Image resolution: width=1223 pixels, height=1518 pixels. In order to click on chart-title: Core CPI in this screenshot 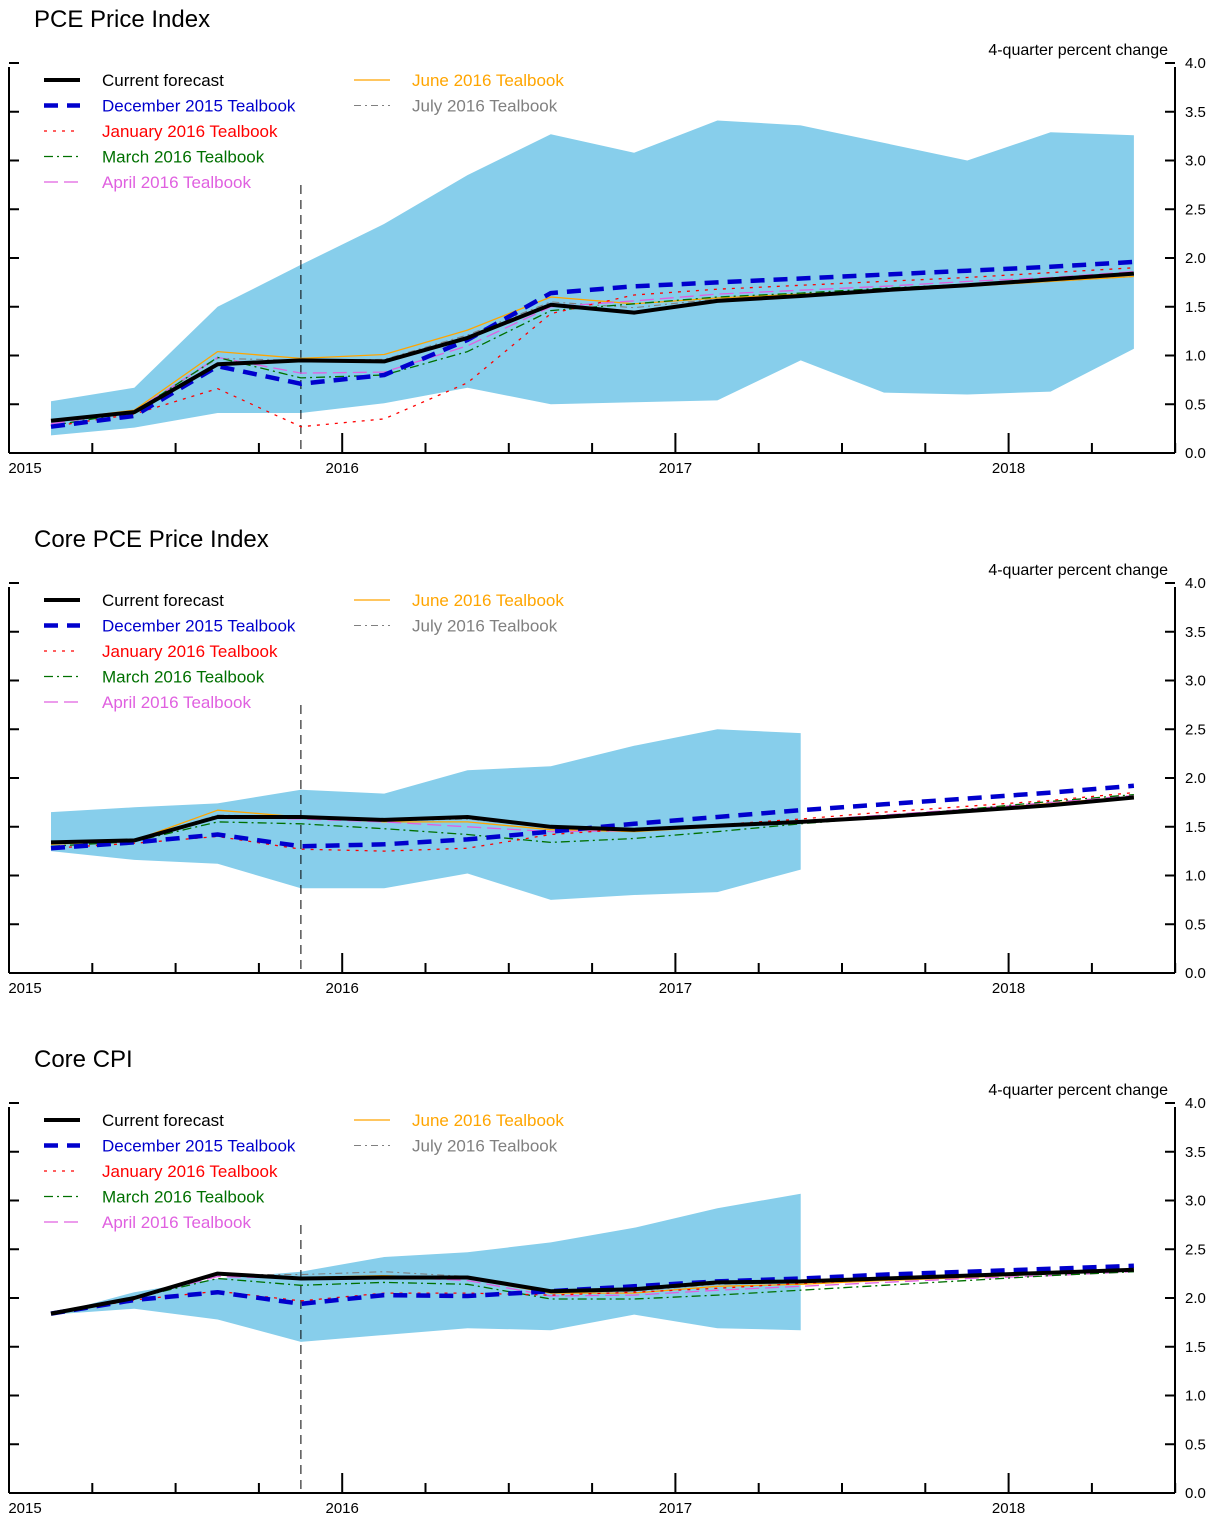, I will do `click(83, 1059)`.